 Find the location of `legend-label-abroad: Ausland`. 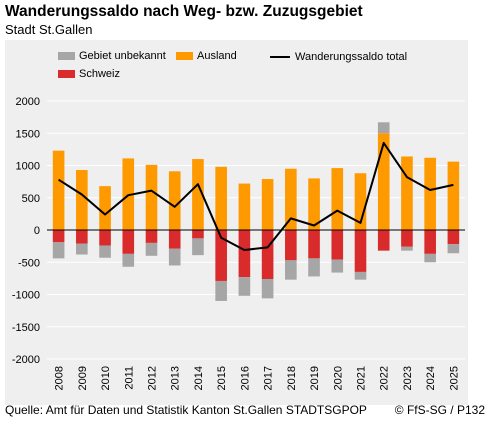

legend-label-abroad: Ausland is located at coordinates (217, 56).